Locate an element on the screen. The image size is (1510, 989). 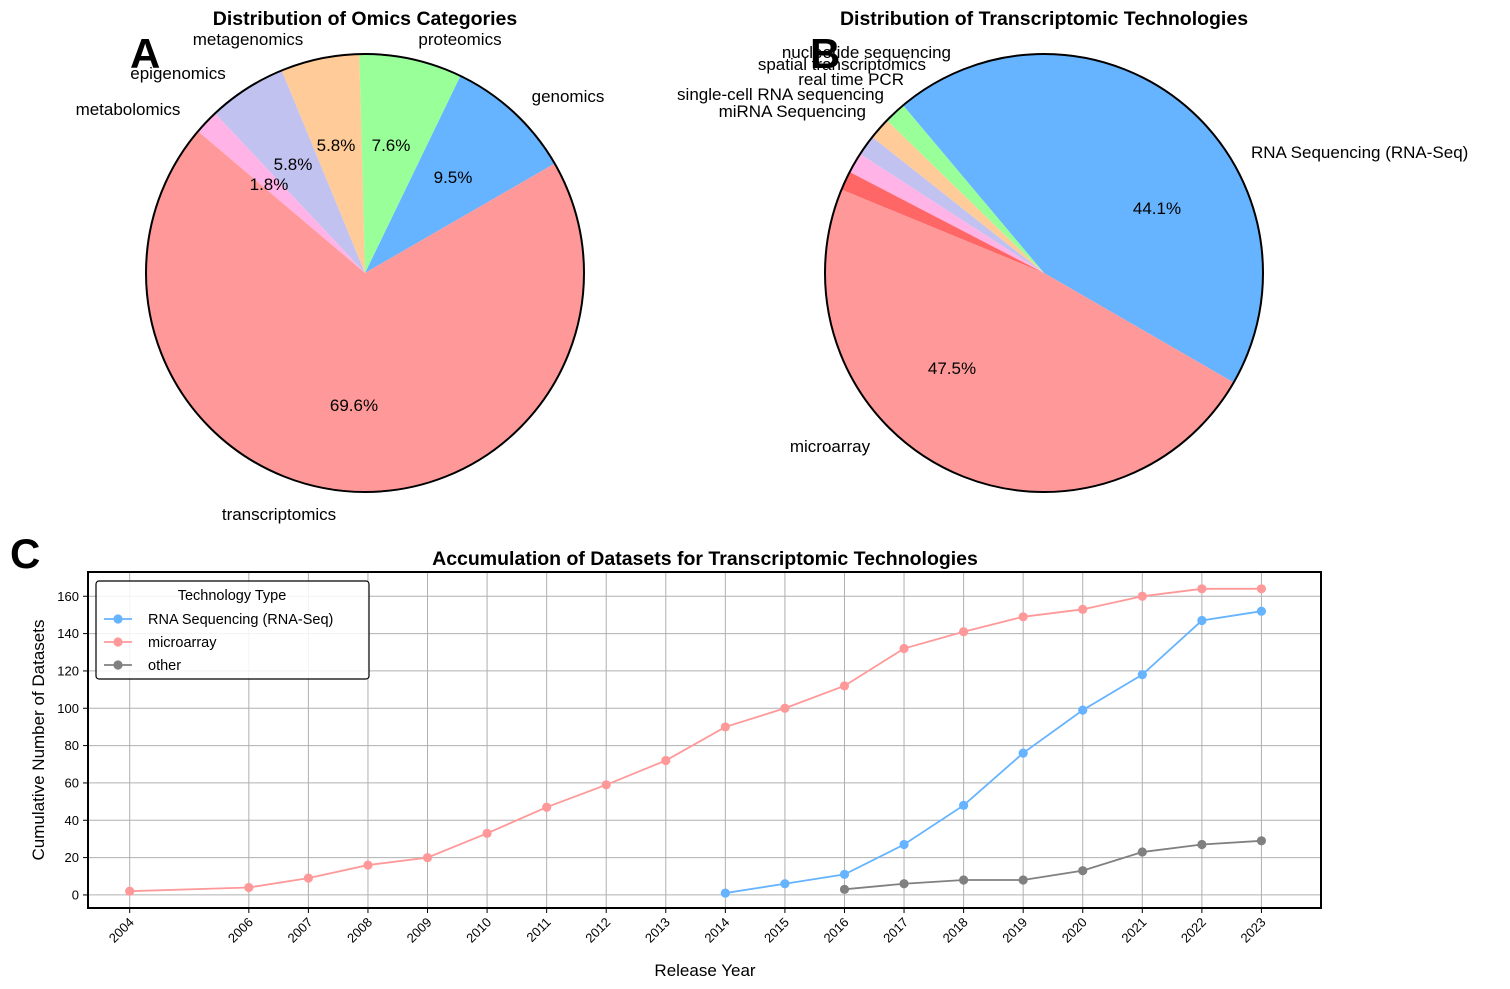
x-tick-label: 2011 is located at coordinates (538, 930).